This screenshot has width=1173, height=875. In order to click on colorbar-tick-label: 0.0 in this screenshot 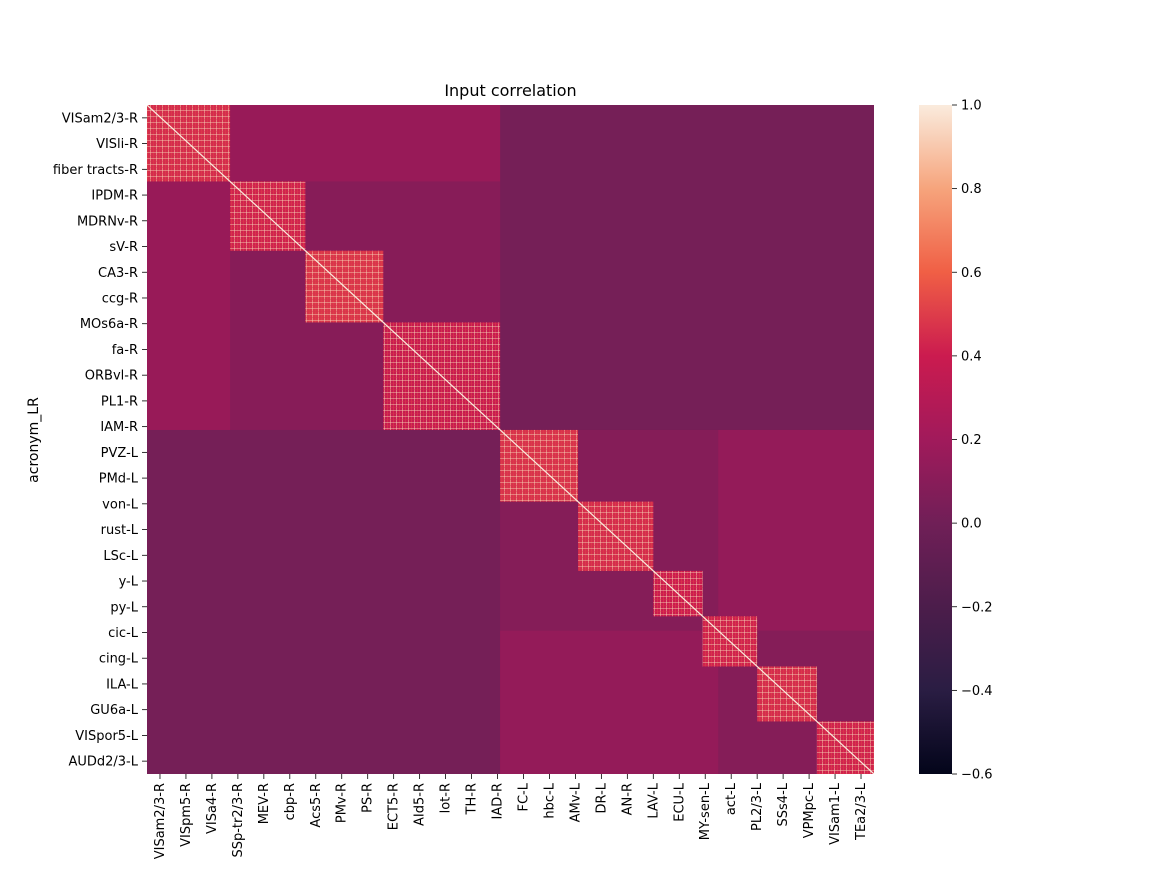, I will do `click(971, 524)`.